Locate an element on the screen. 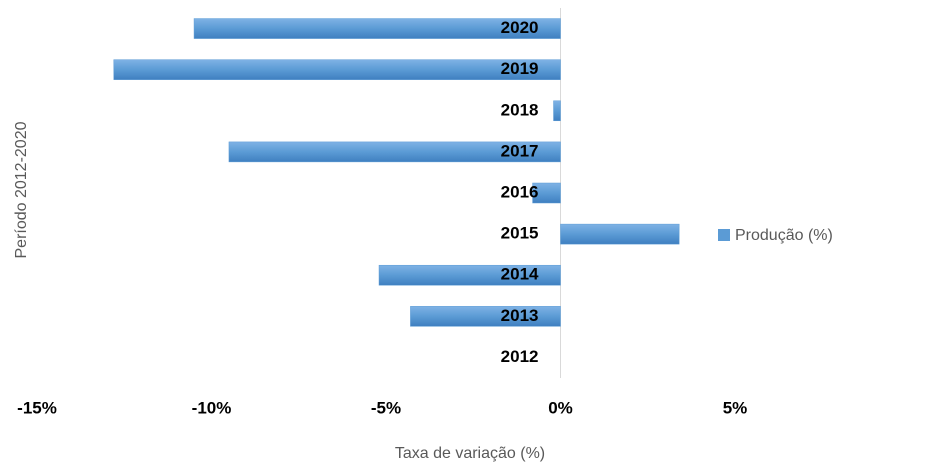  y-tick-label: 2013 is located at coordinates (520, 315).